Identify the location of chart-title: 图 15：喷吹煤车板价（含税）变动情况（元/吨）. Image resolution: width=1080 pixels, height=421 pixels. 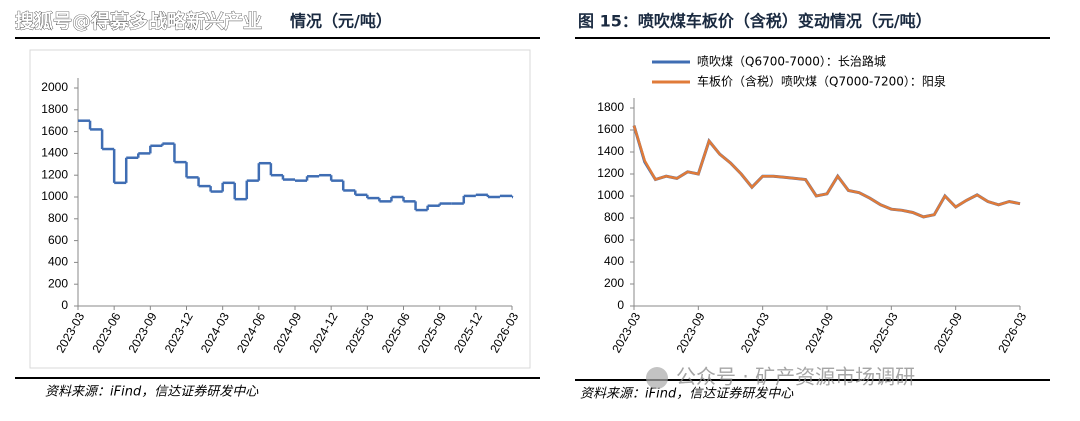
(755, 21).